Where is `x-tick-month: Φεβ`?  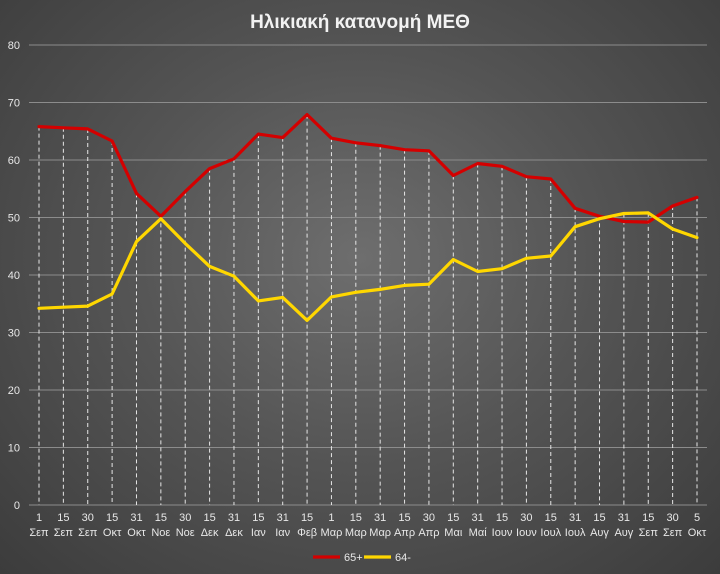 x-tick-month: Φεβ is located at coordinates (307, 533).